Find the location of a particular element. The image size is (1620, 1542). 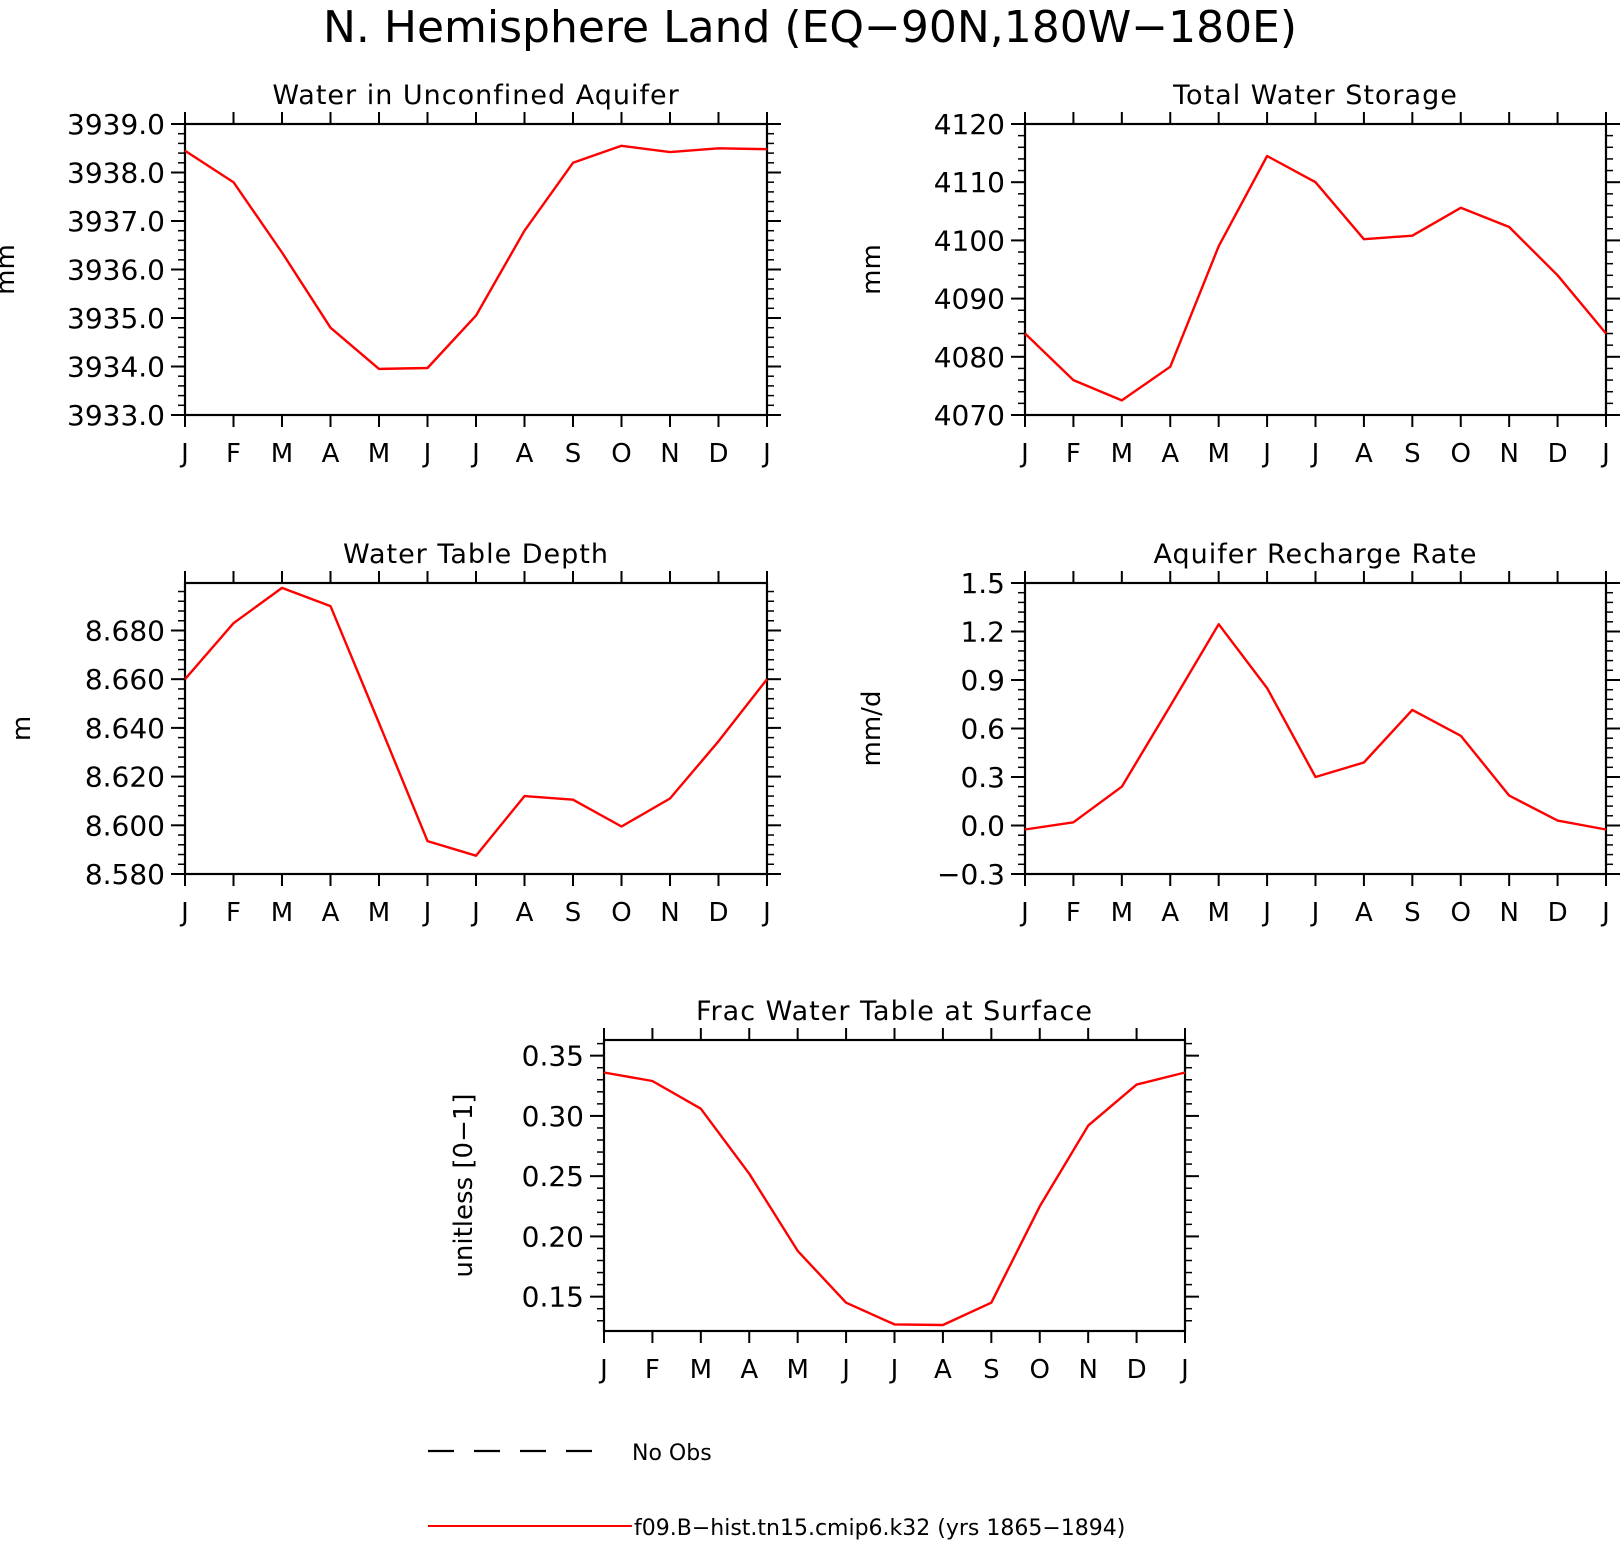

y-tick-label: 0.30 is located at coordinates (553, 1116).